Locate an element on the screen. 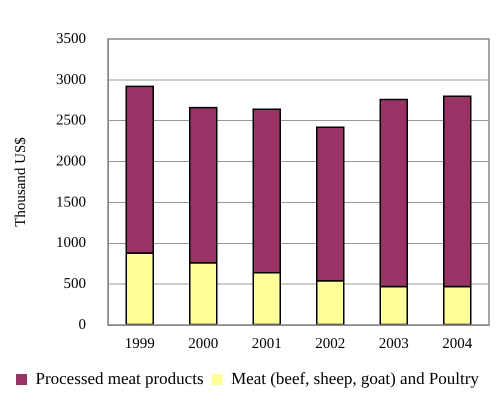  x-tick-label: 2002 is located at coordinates (330, 344).